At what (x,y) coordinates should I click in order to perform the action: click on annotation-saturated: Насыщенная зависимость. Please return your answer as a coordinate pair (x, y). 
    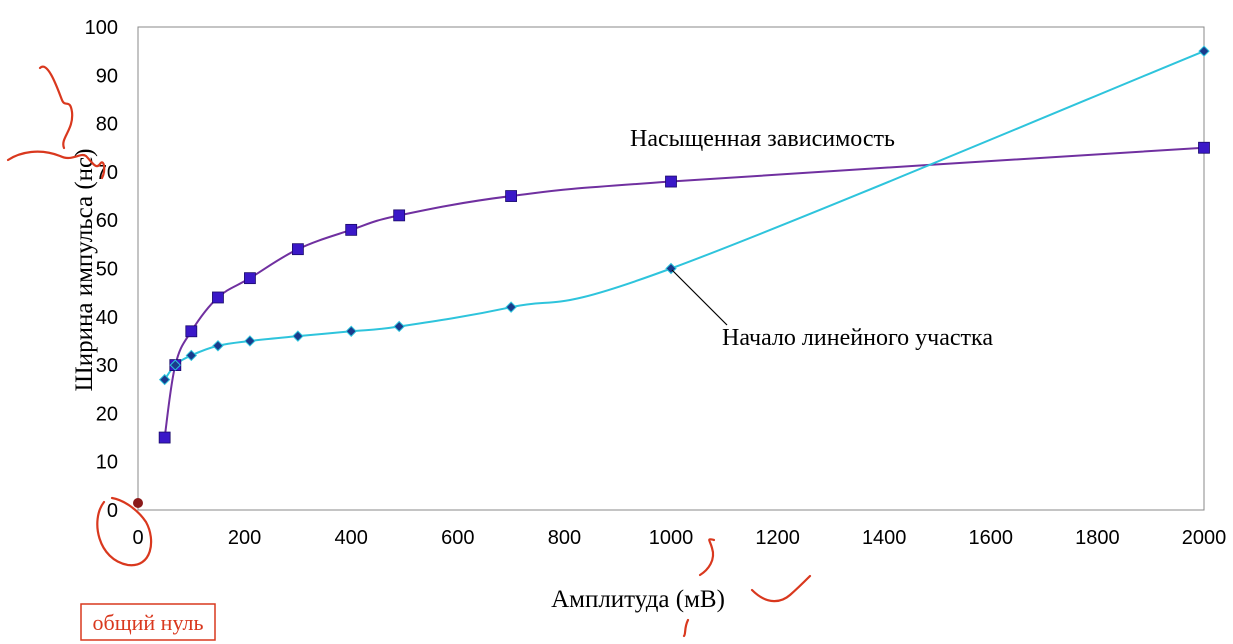
    Looking at the image, I should click on (762, 139).